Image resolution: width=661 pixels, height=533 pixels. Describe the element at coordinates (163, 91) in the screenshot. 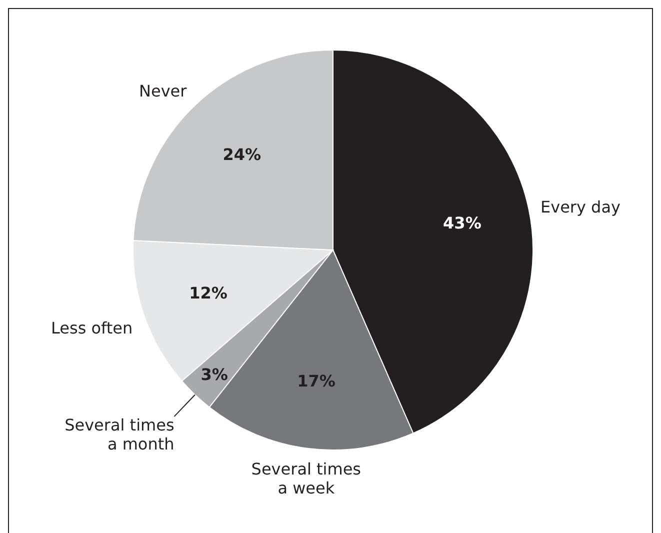

I see `slice-label: Never` at that location.